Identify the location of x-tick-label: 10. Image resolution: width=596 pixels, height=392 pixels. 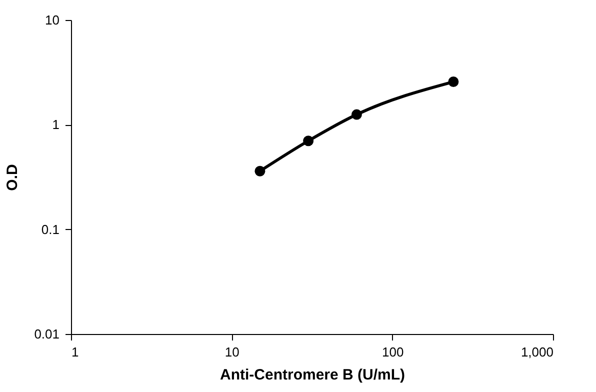
(232, 352).